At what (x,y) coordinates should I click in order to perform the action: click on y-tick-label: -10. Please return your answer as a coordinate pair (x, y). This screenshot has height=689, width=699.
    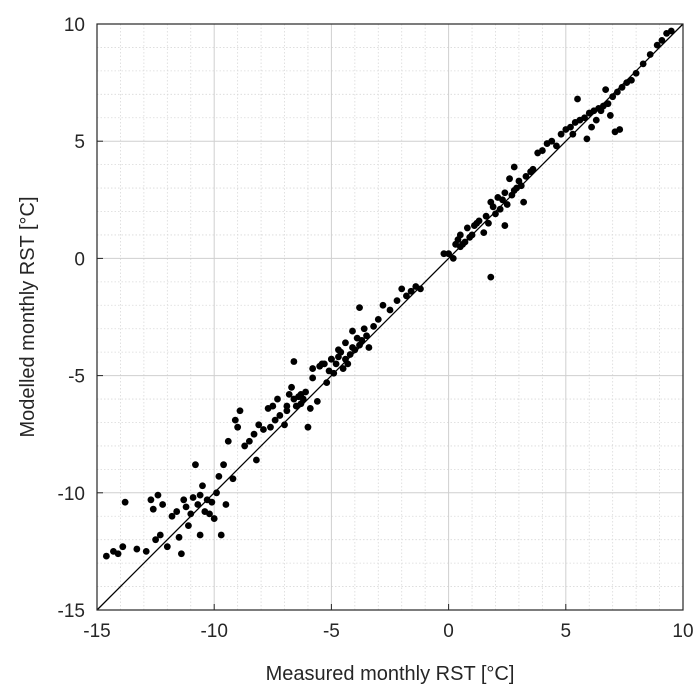
    Looking at the image, I should click on (71, 494).